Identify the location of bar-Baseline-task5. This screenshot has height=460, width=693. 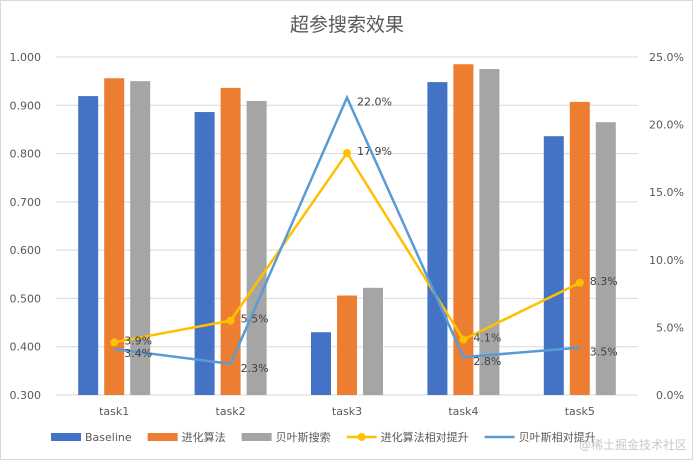
(553, 265).